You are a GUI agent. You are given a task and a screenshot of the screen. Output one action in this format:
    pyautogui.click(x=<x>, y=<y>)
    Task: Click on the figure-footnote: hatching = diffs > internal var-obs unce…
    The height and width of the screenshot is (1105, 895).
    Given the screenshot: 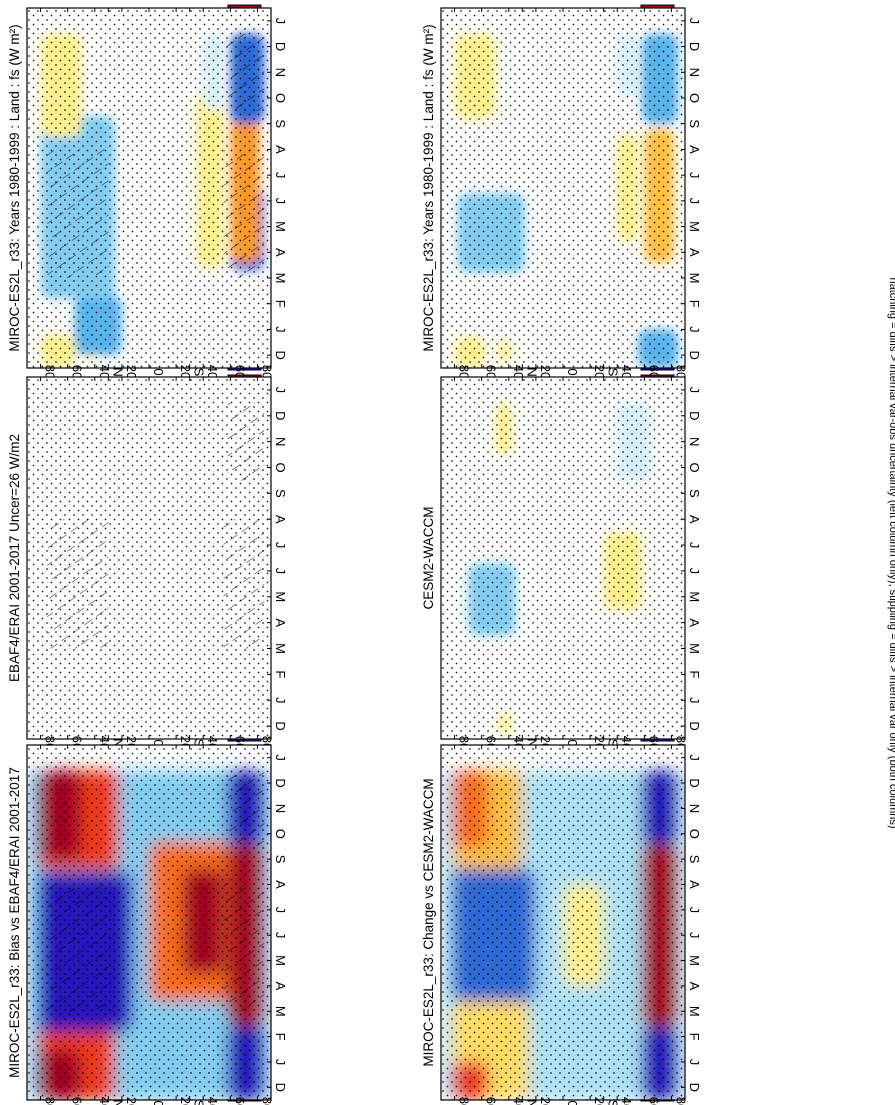 What is the action you would take?
    pyautogui.click(x=891, y=552)
    